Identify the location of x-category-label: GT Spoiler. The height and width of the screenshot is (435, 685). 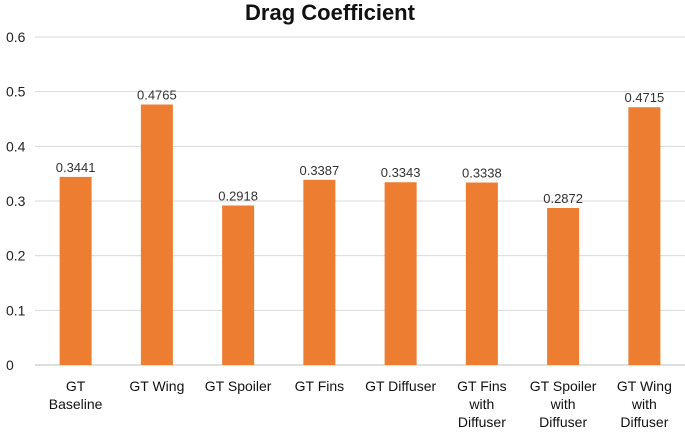
(238, 386).